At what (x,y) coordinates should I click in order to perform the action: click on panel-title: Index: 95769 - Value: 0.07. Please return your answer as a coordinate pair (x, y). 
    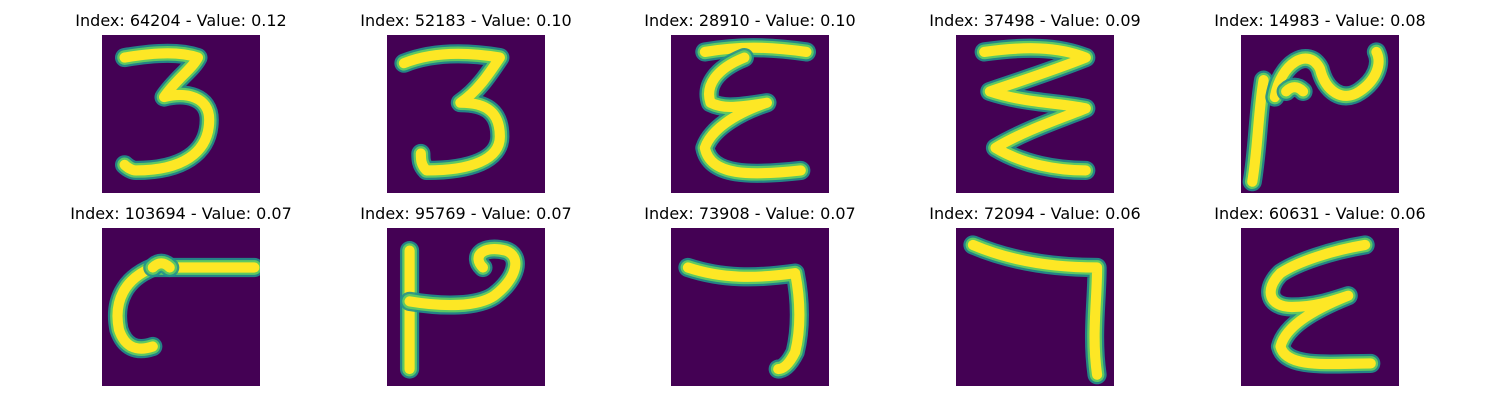
    Looking at the image, I should click on (466, 213).